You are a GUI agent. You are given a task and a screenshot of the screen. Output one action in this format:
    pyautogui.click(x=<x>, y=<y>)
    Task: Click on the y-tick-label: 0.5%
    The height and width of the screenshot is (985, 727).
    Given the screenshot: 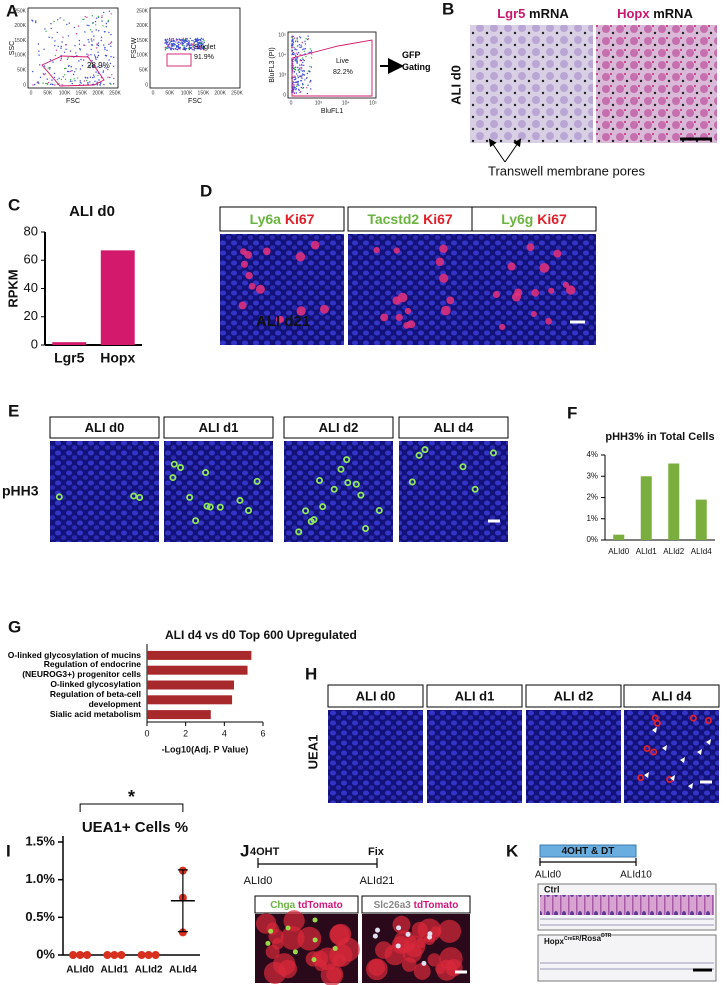 What is the action you would take?
    pyautogui.click(x=40, y=916)
    